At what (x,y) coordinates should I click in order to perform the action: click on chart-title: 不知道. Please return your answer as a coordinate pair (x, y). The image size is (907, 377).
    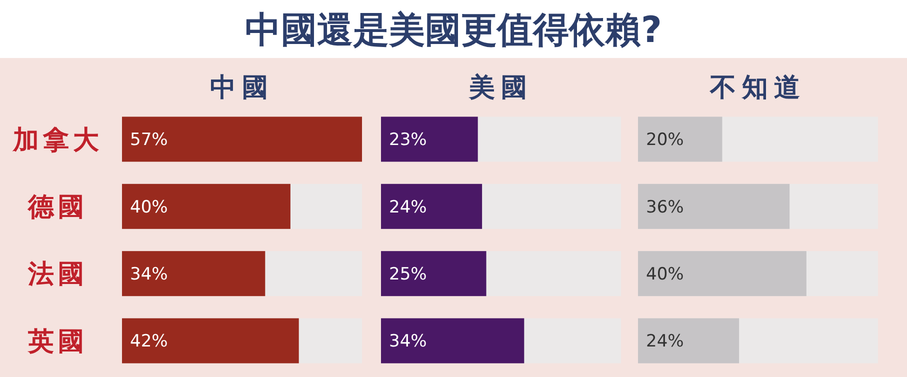
    Looking at the image, I should click on (757, 88).